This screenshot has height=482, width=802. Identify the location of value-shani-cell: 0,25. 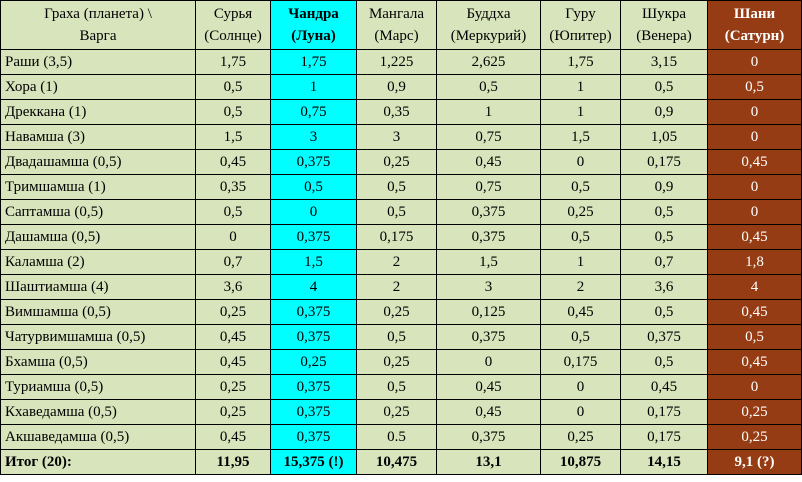
(754, 412).